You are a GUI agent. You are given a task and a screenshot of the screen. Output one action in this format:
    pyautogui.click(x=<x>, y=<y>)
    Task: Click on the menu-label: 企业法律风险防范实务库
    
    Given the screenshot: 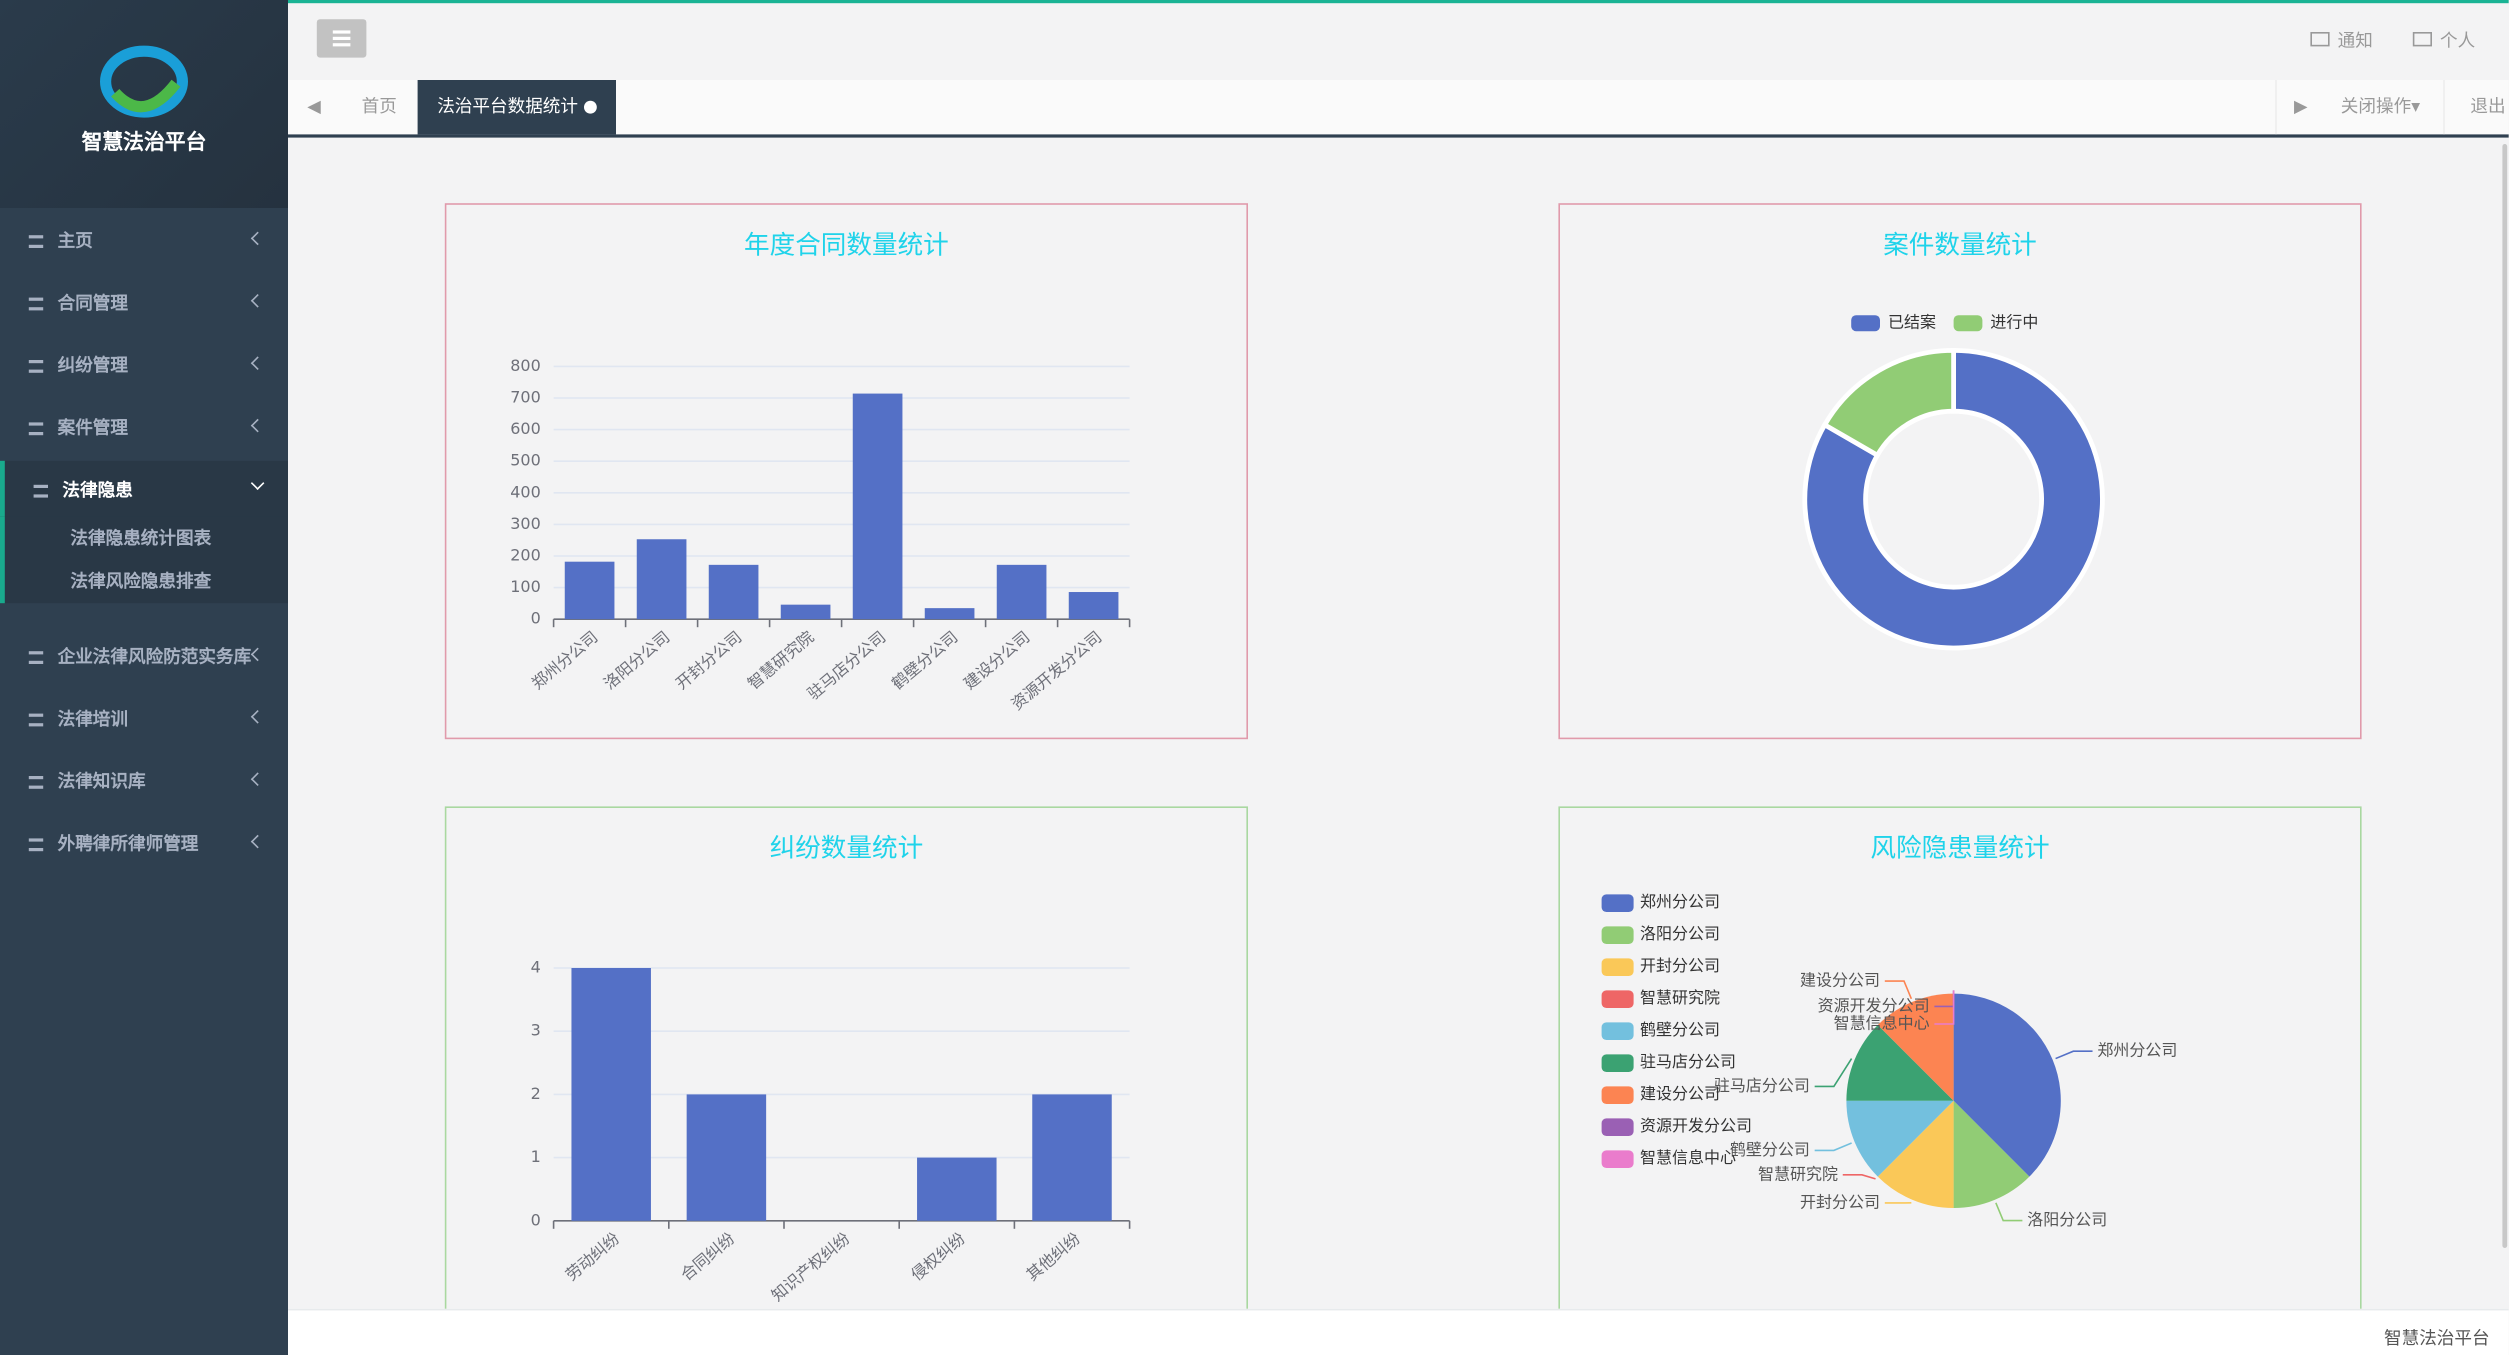 What is the action you would take?
    pyautogui.click(x=154, y=657)
    